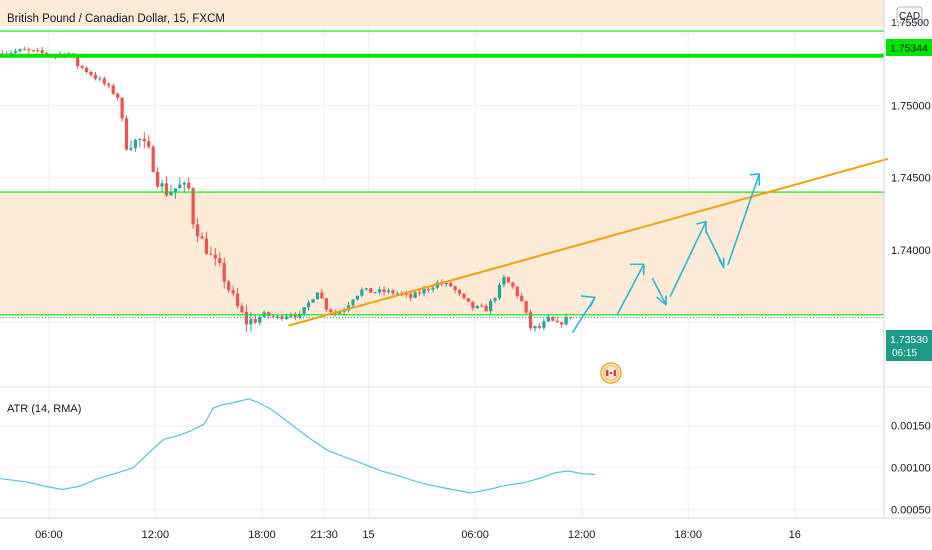 This screenshot has height=550, width=932. What do you see at coordinates (297, 446) in the screenshot?
I see `atr-line` at bounding box center [297, 446].